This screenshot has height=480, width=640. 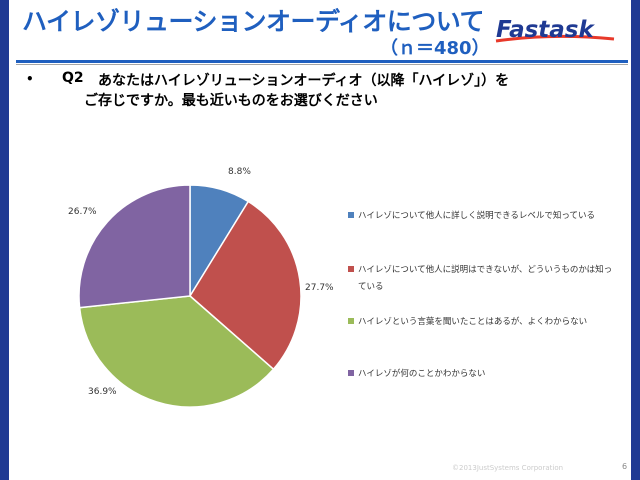 I want to click on question-text-line-1: あなたはハイレゾリューションオーディオ（以降「ハイレゾ」）を, so click(x=304, y=81).